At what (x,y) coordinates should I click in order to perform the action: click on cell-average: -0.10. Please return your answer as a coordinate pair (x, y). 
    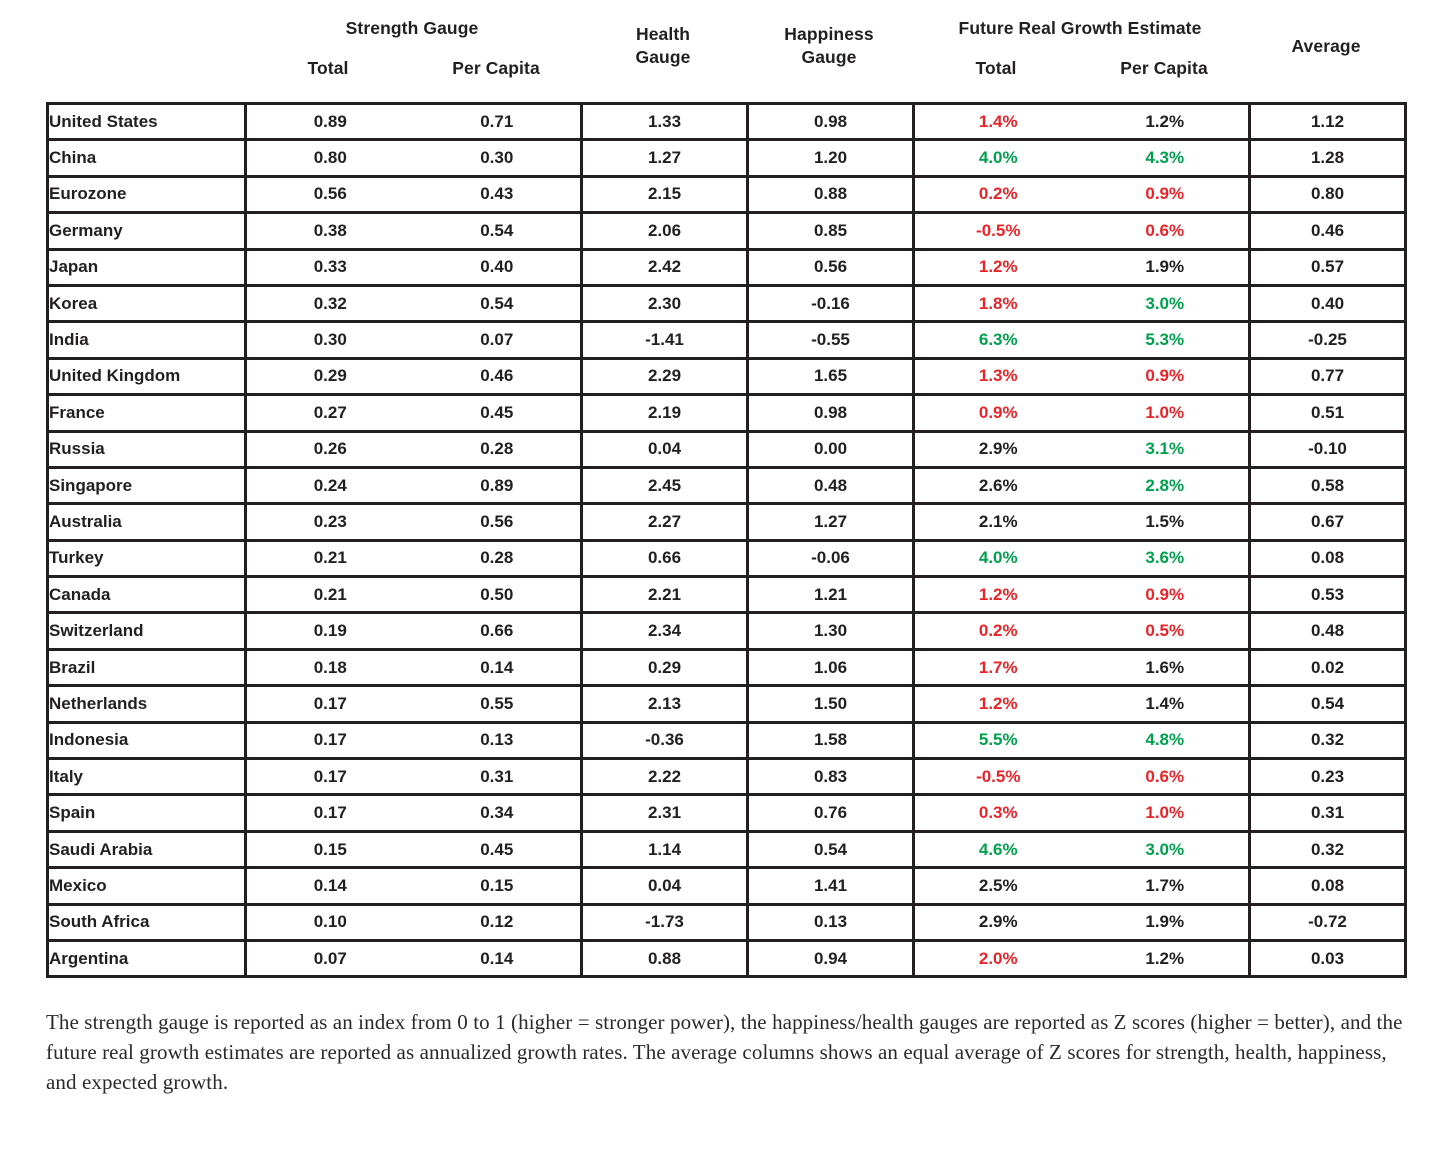
    Looking at the image, I should click on (1327, 450).